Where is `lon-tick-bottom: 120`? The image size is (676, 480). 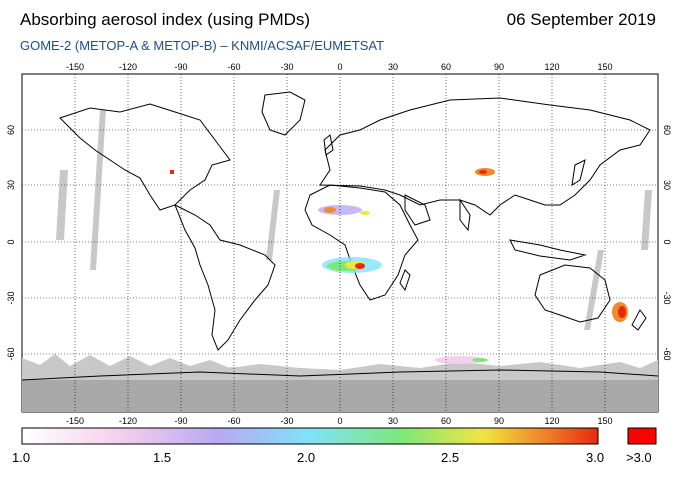
lon-tick-bottom: 120 is located at coordinates (551, 421).